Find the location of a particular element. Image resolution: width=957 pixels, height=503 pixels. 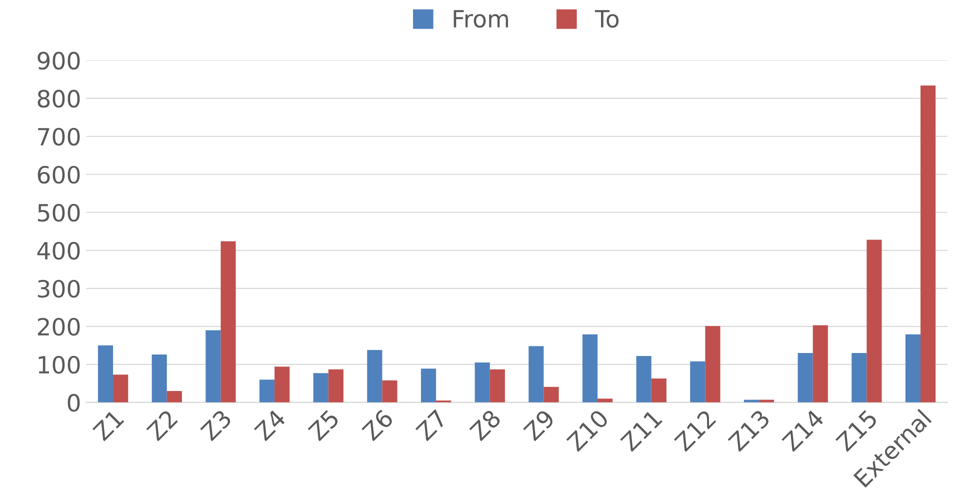

y-tick-label: 700 is located at coordinates (59, 137).